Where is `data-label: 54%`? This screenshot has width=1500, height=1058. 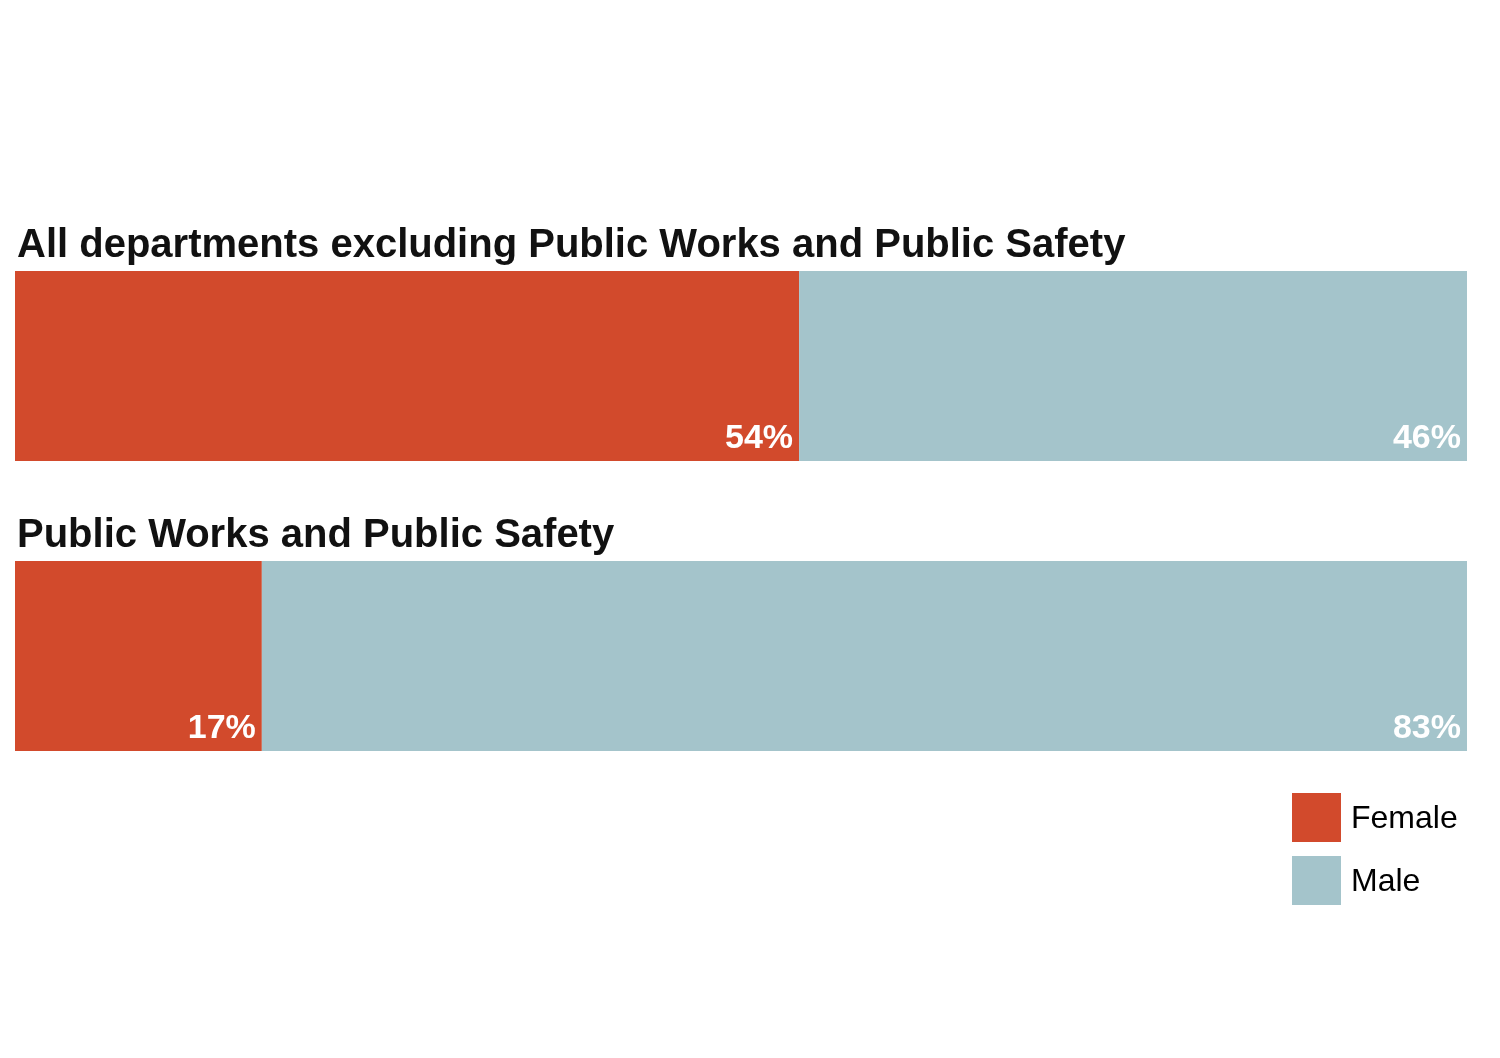 data-label: 54% is located at coordinates (759, 435).